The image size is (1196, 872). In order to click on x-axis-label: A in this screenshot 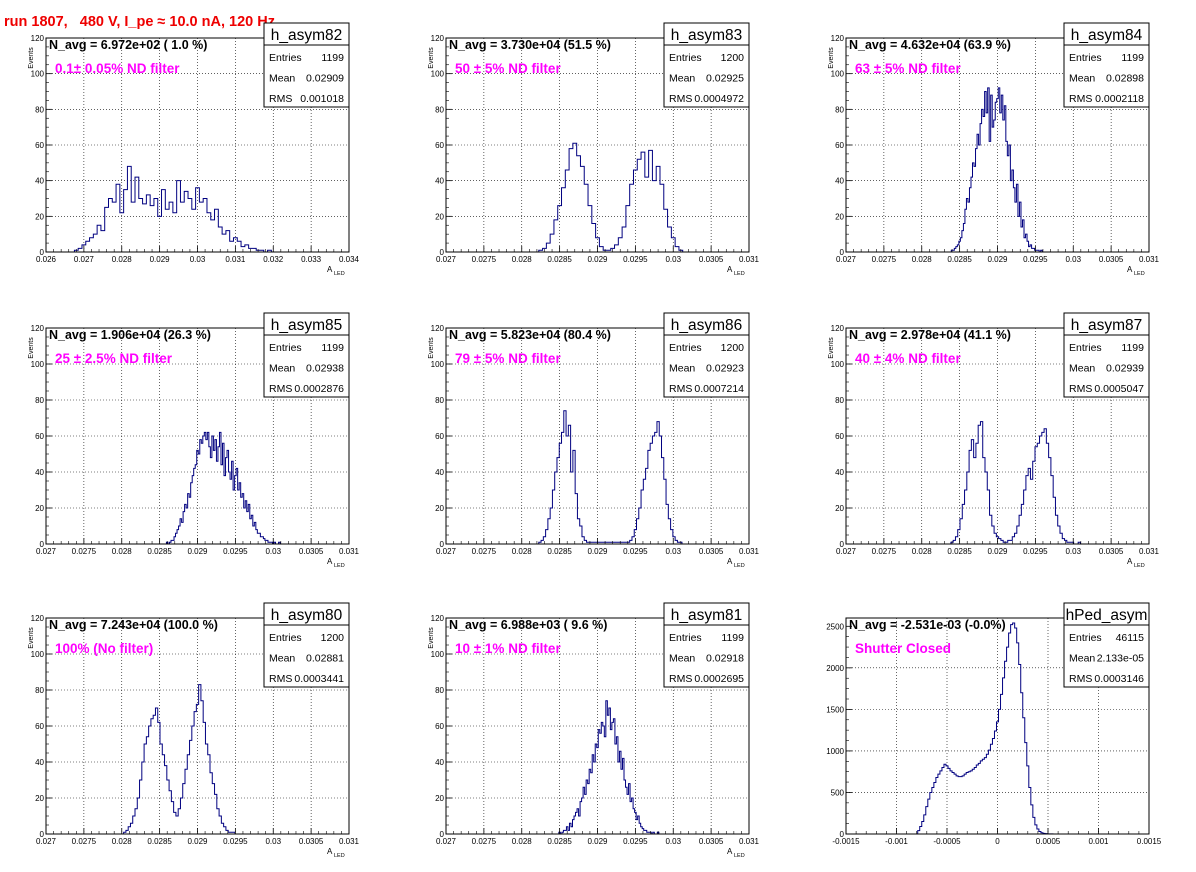, I will do `click(1130, 269)`.